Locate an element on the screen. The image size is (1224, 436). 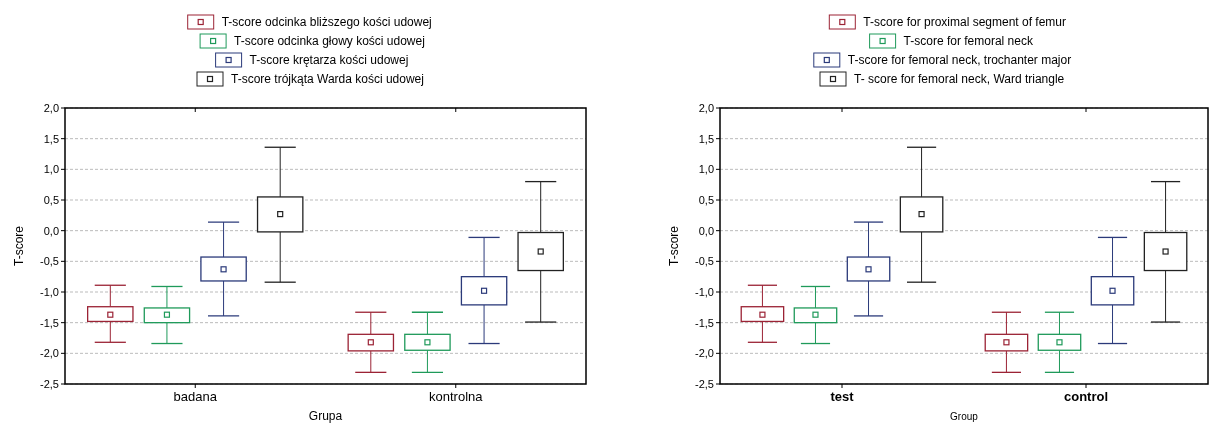
x-tick-label: test is located at coordinates (842, 396).